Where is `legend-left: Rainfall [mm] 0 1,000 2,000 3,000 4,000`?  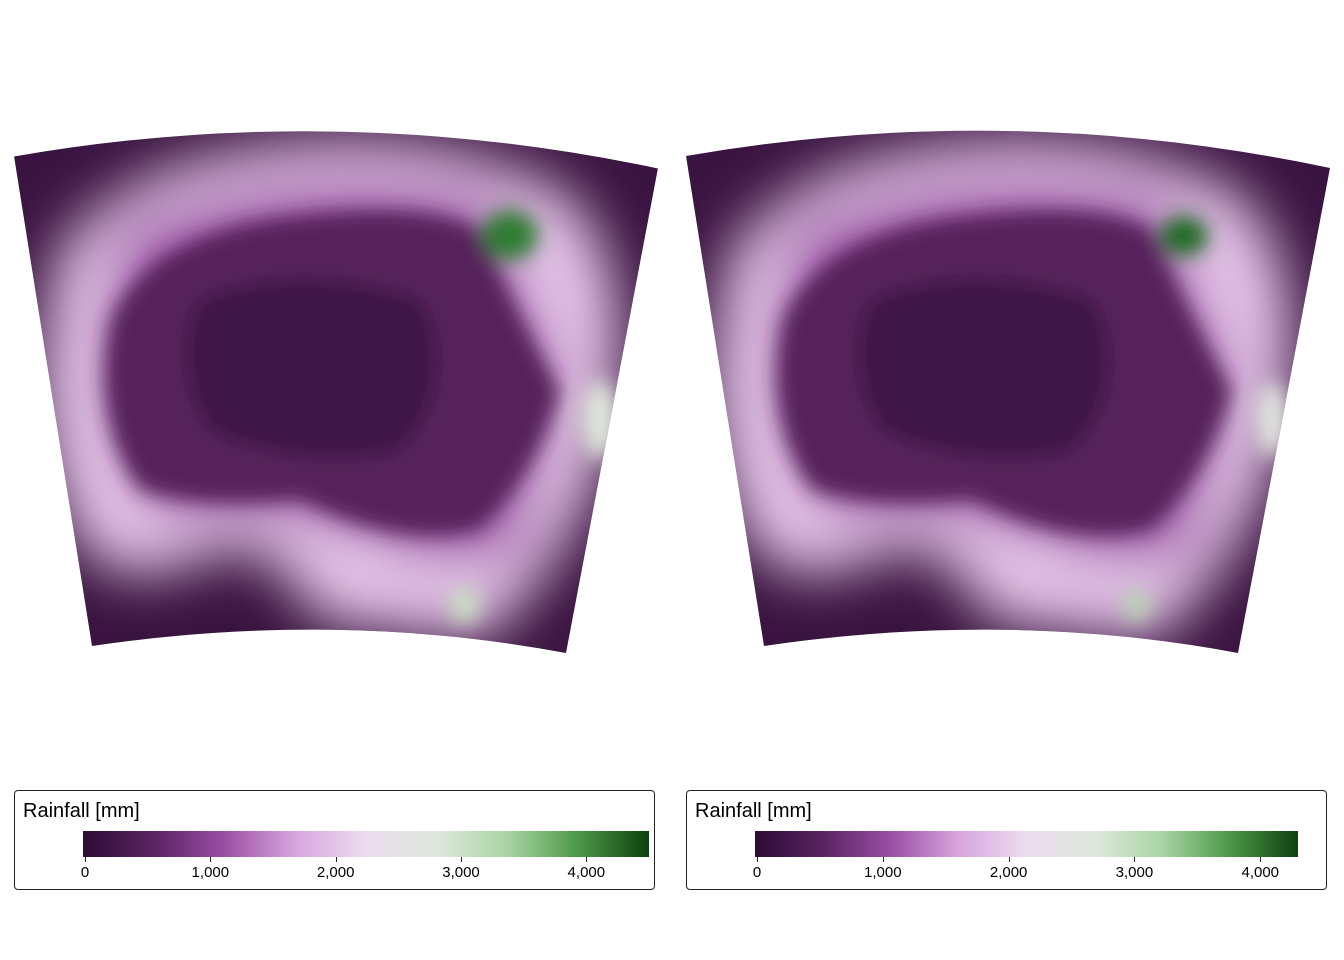
legend-left: Rainfall [mm] 0 1,000 2,000 3,000 4,000 is located at coordinates (334, 840).